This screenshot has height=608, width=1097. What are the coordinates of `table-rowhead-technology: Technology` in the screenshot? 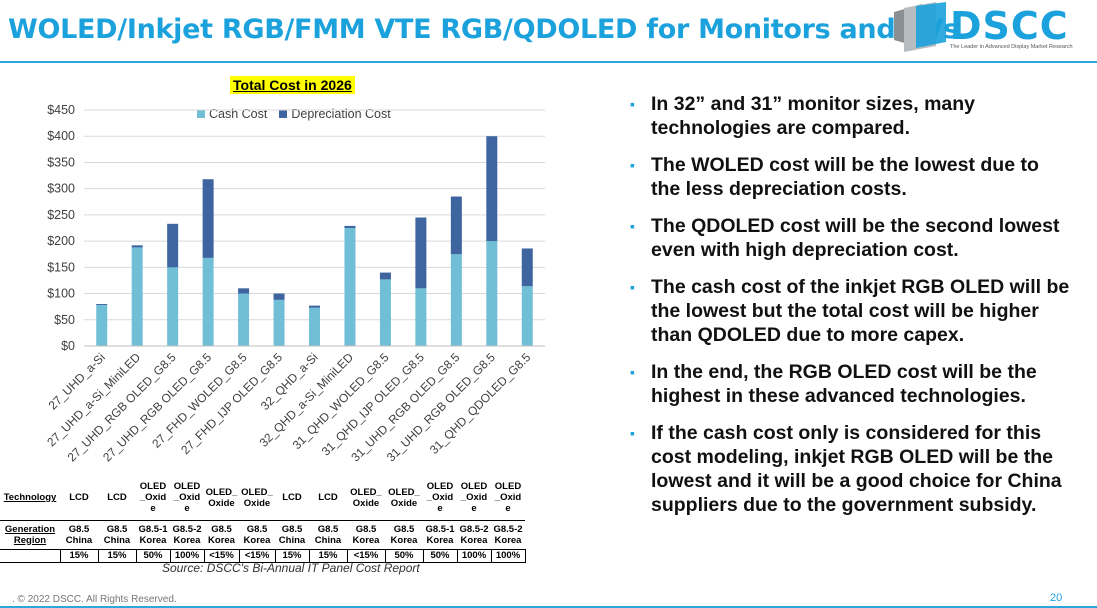 It's located at (30, 498).